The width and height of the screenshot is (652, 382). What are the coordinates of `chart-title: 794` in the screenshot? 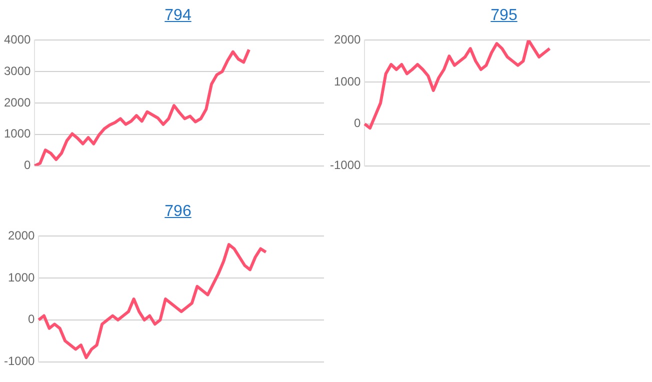 It's located at (178, 16).